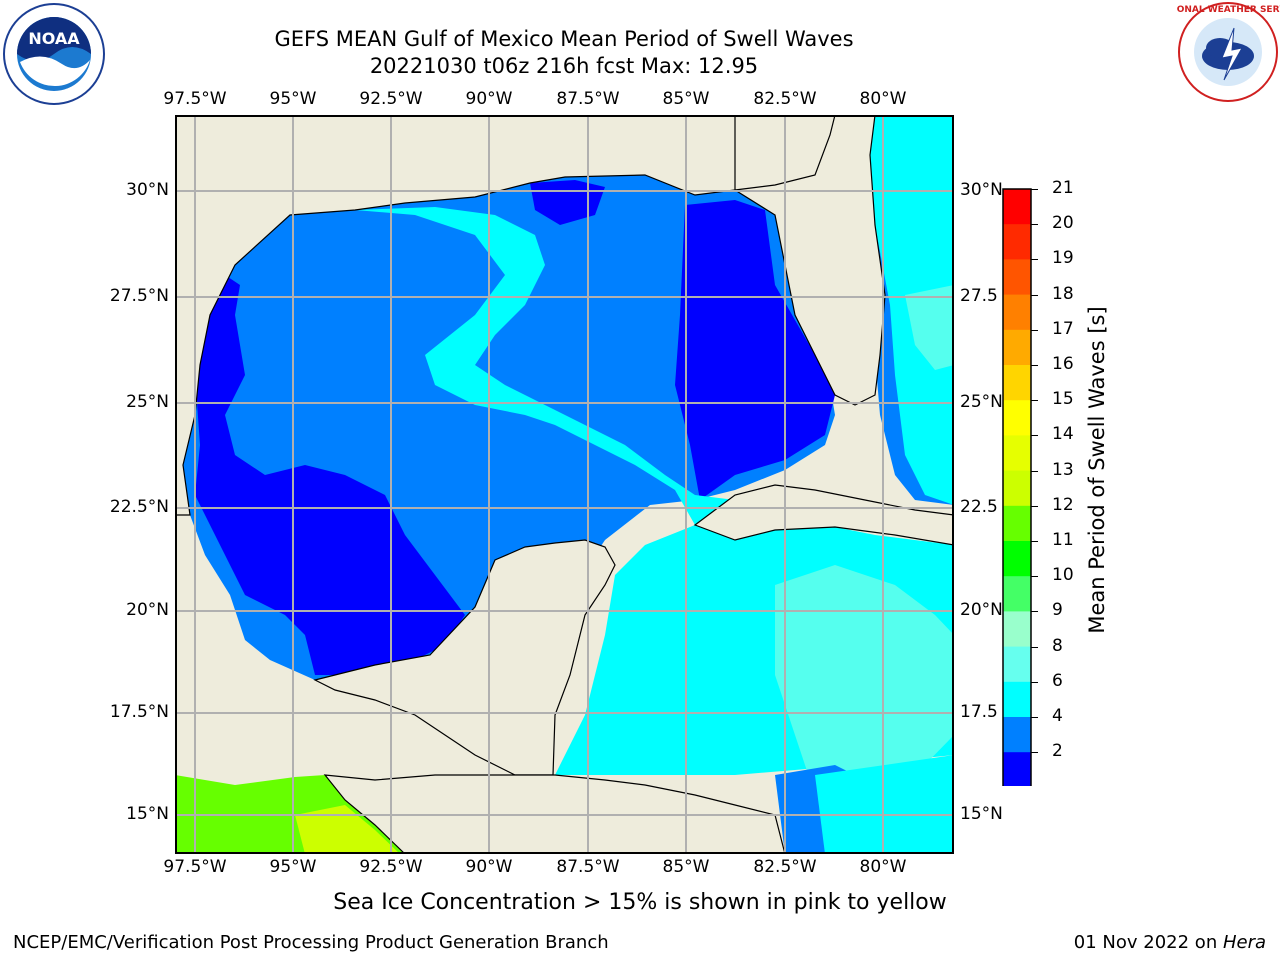  I want to click on colorbar-tick-label: 15, so click(1063, 399).